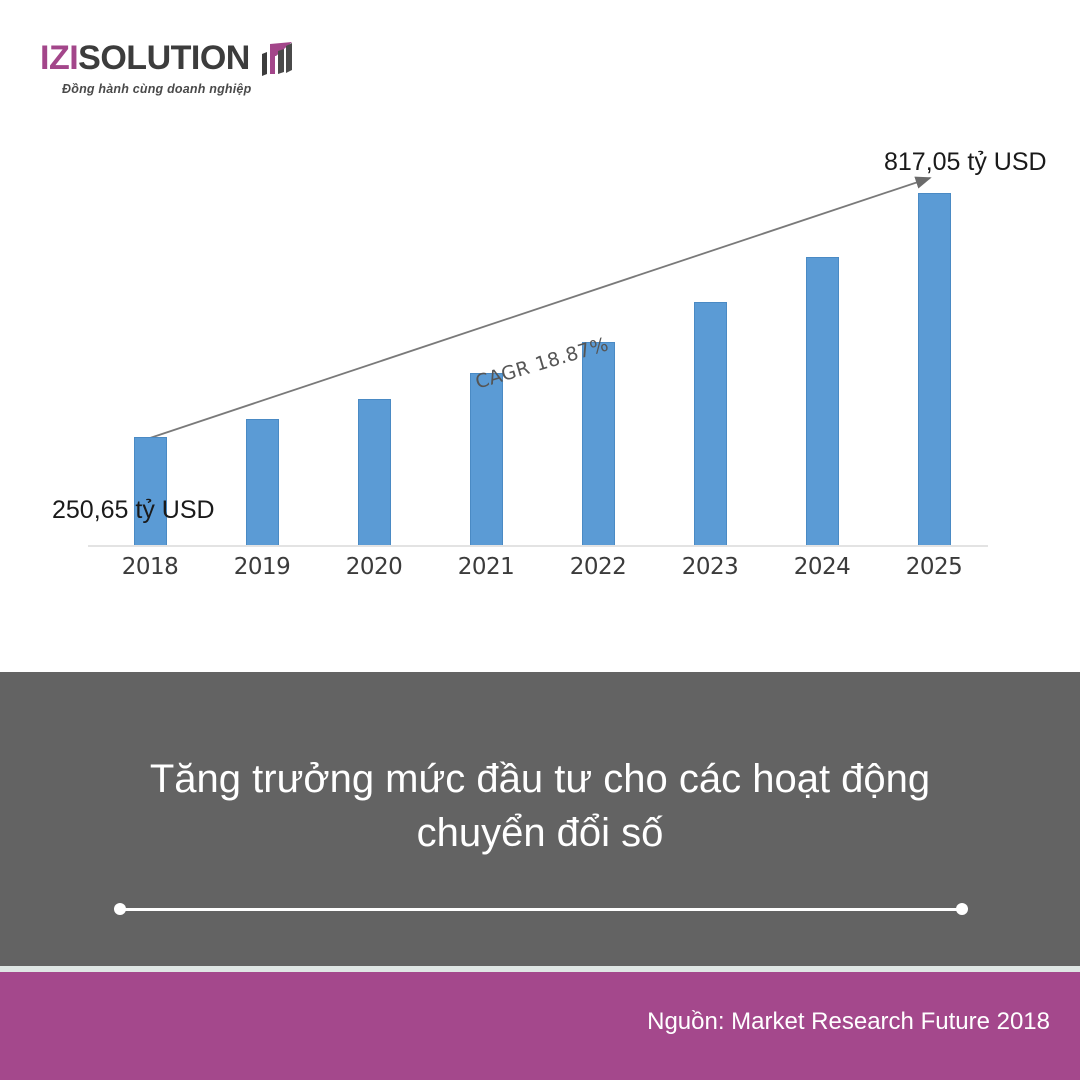  What do you see at coordinates (598, 444) in the screenshot?
I see `bar-2022` at bounding box center [598, 444].